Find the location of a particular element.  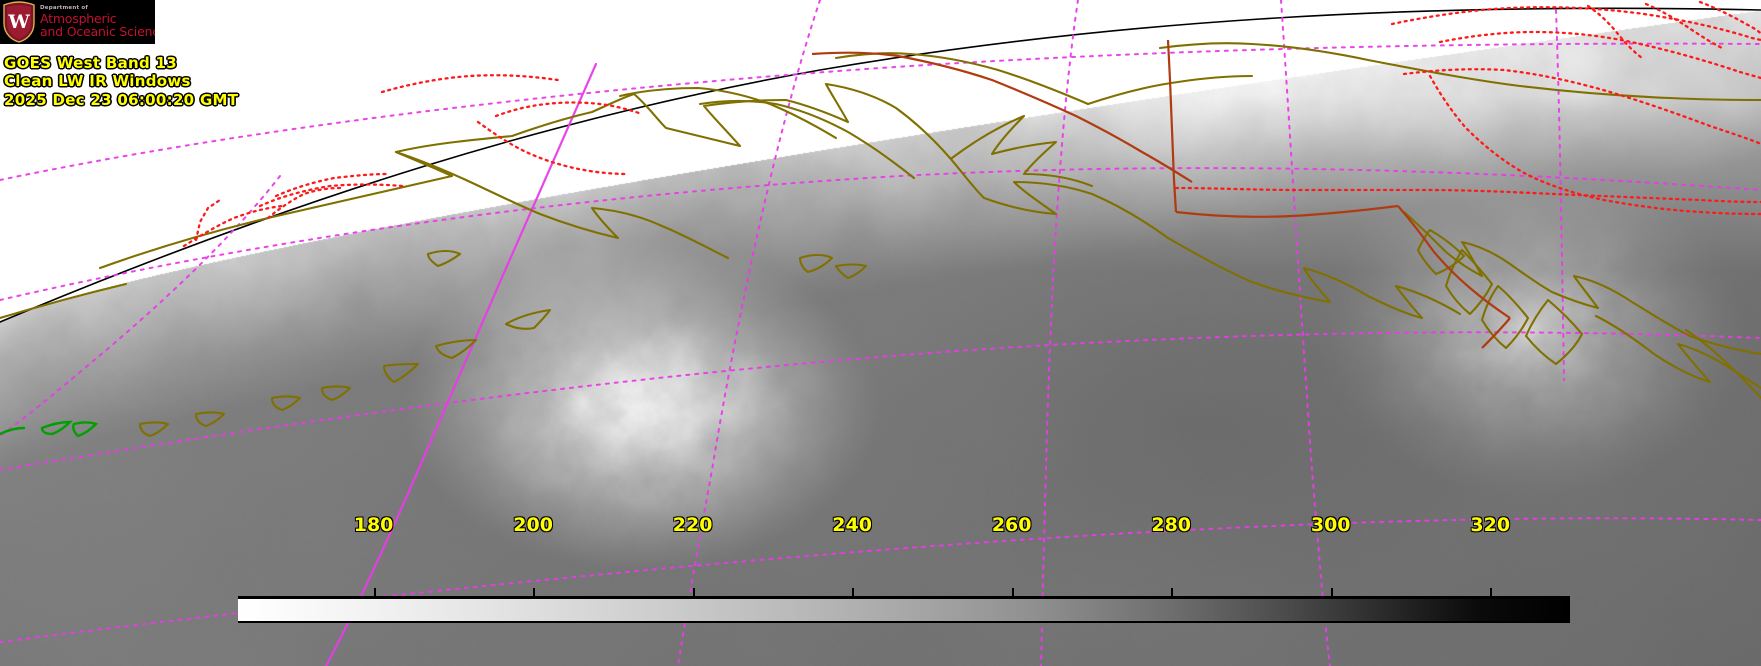

logo-department-line: Department of is located at coordinates (64, 7).